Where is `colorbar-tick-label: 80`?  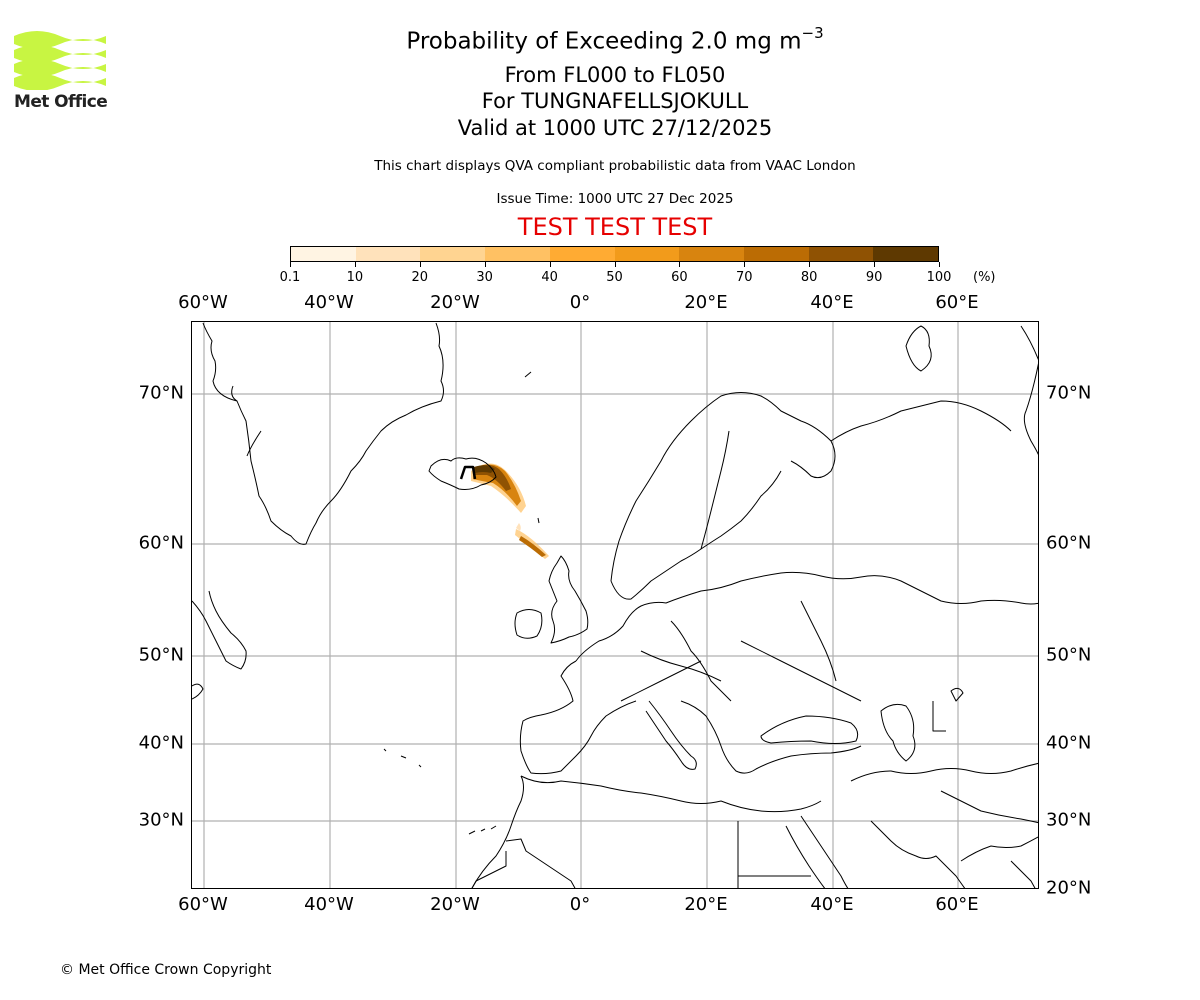
colorbar-tick-label: 80 is located at coordinates (809, 277).